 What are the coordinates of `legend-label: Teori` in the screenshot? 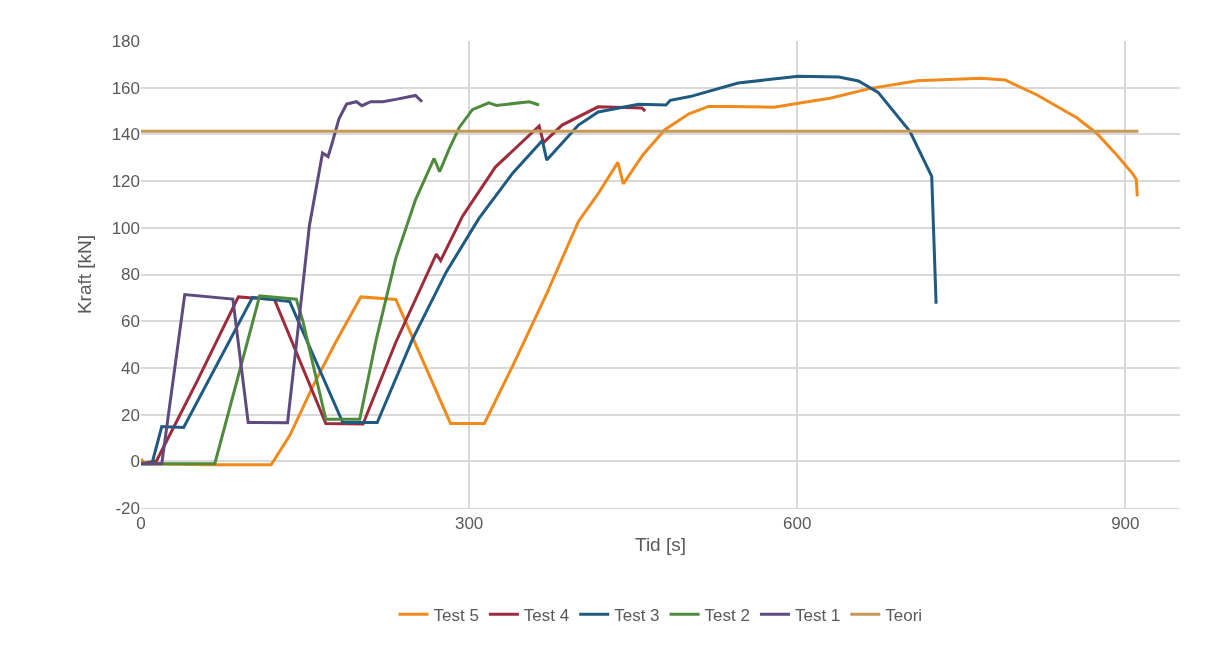 It's located at (904, 615).